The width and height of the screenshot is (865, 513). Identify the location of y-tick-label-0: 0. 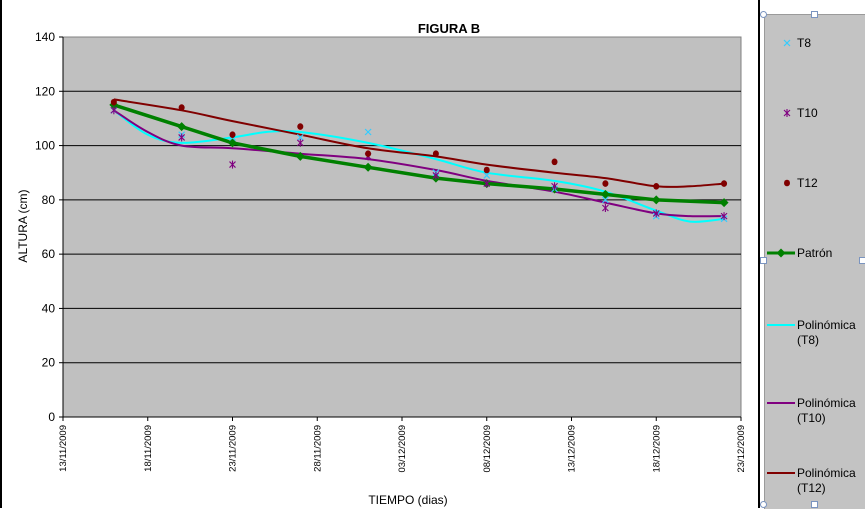
(51, 417).